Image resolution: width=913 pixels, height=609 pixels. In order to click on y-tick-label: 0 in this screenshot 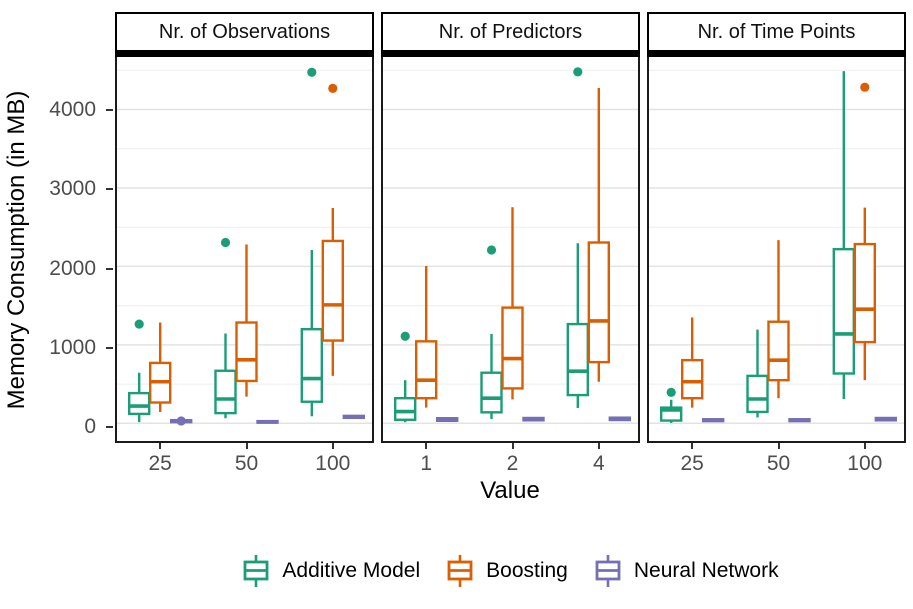, I will do `click(90, 427)`.